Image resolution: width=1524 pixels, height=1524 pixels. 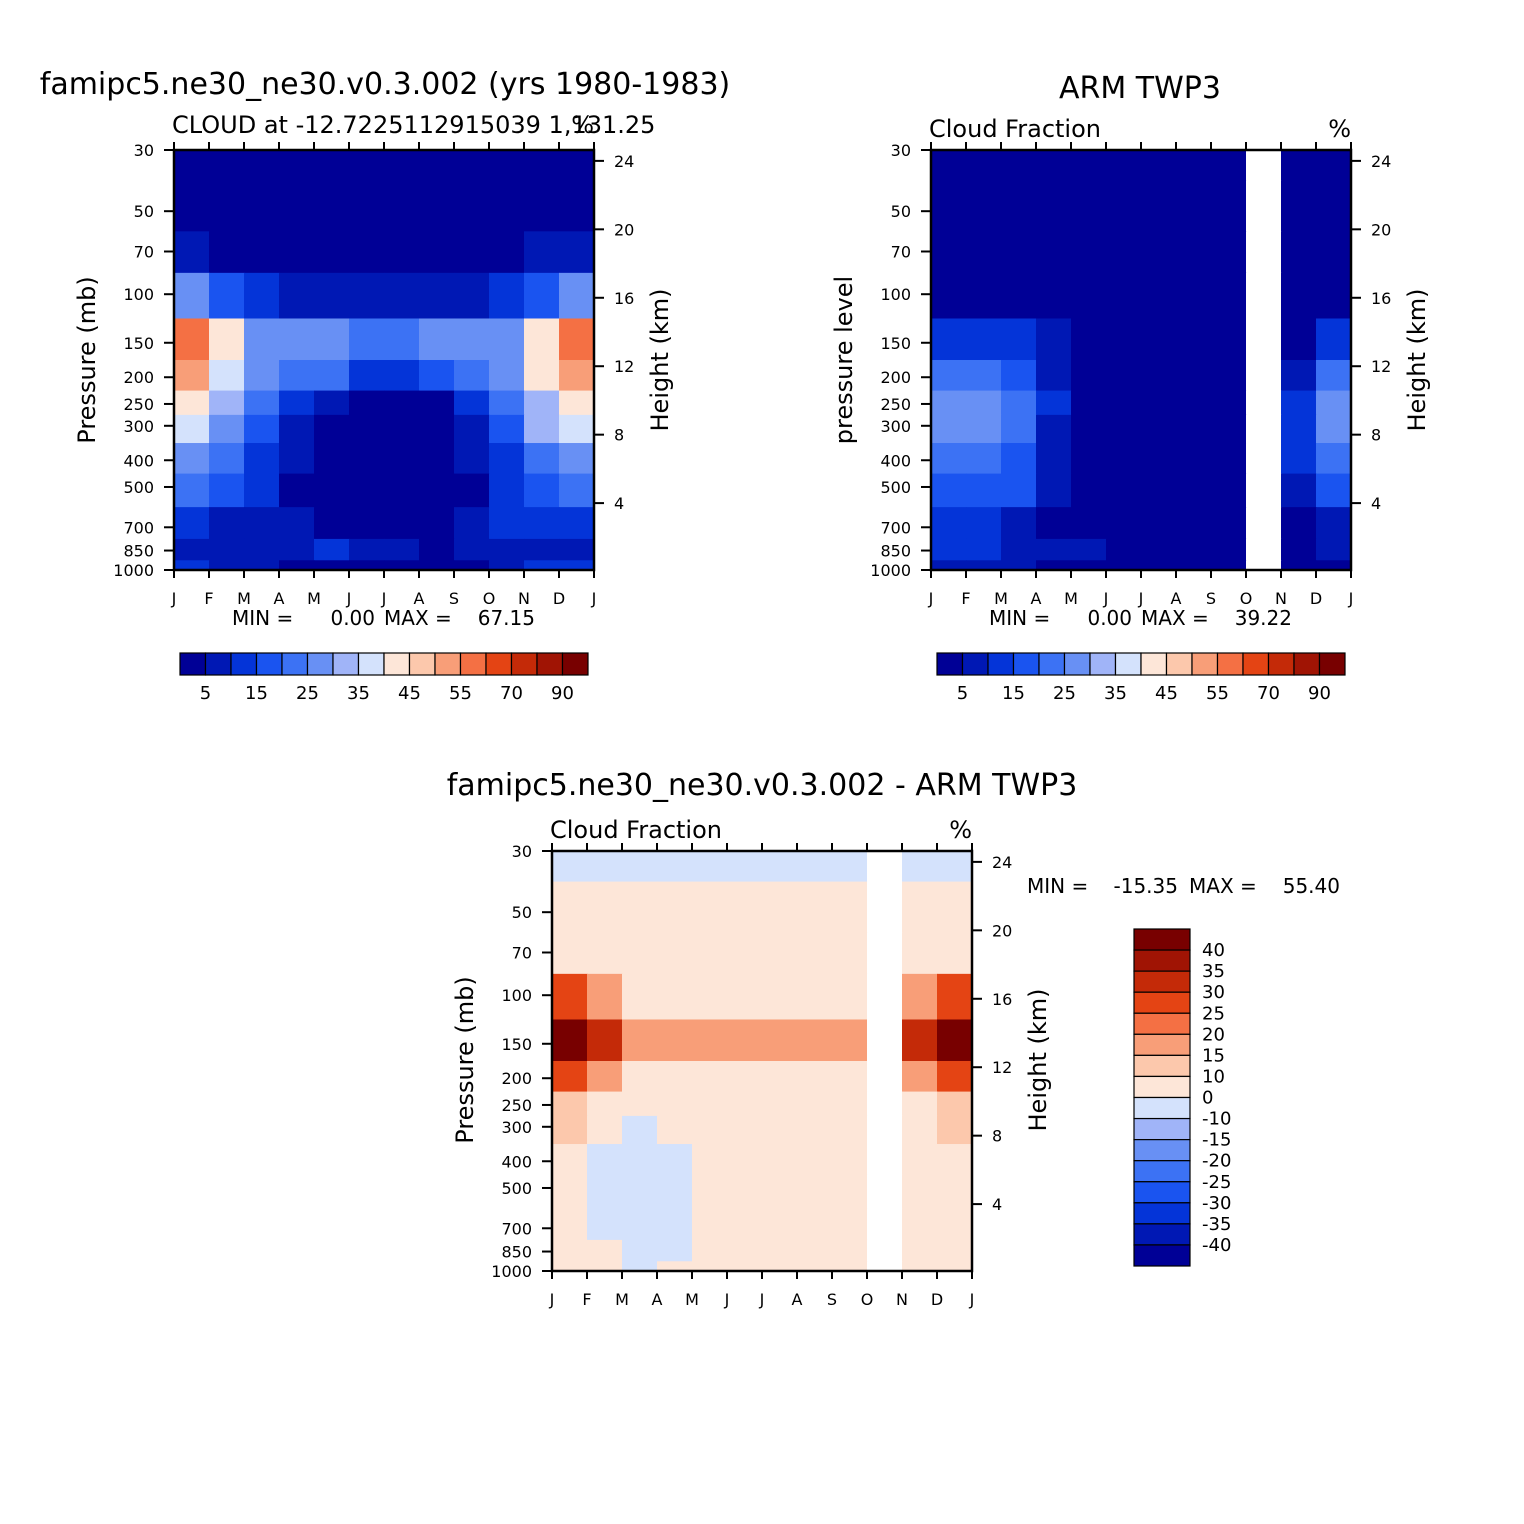 What do you see at coordinates (624, 298) in the screenshot?
I see `y-right-tick-label: 16` at bounding box center [624, 298].